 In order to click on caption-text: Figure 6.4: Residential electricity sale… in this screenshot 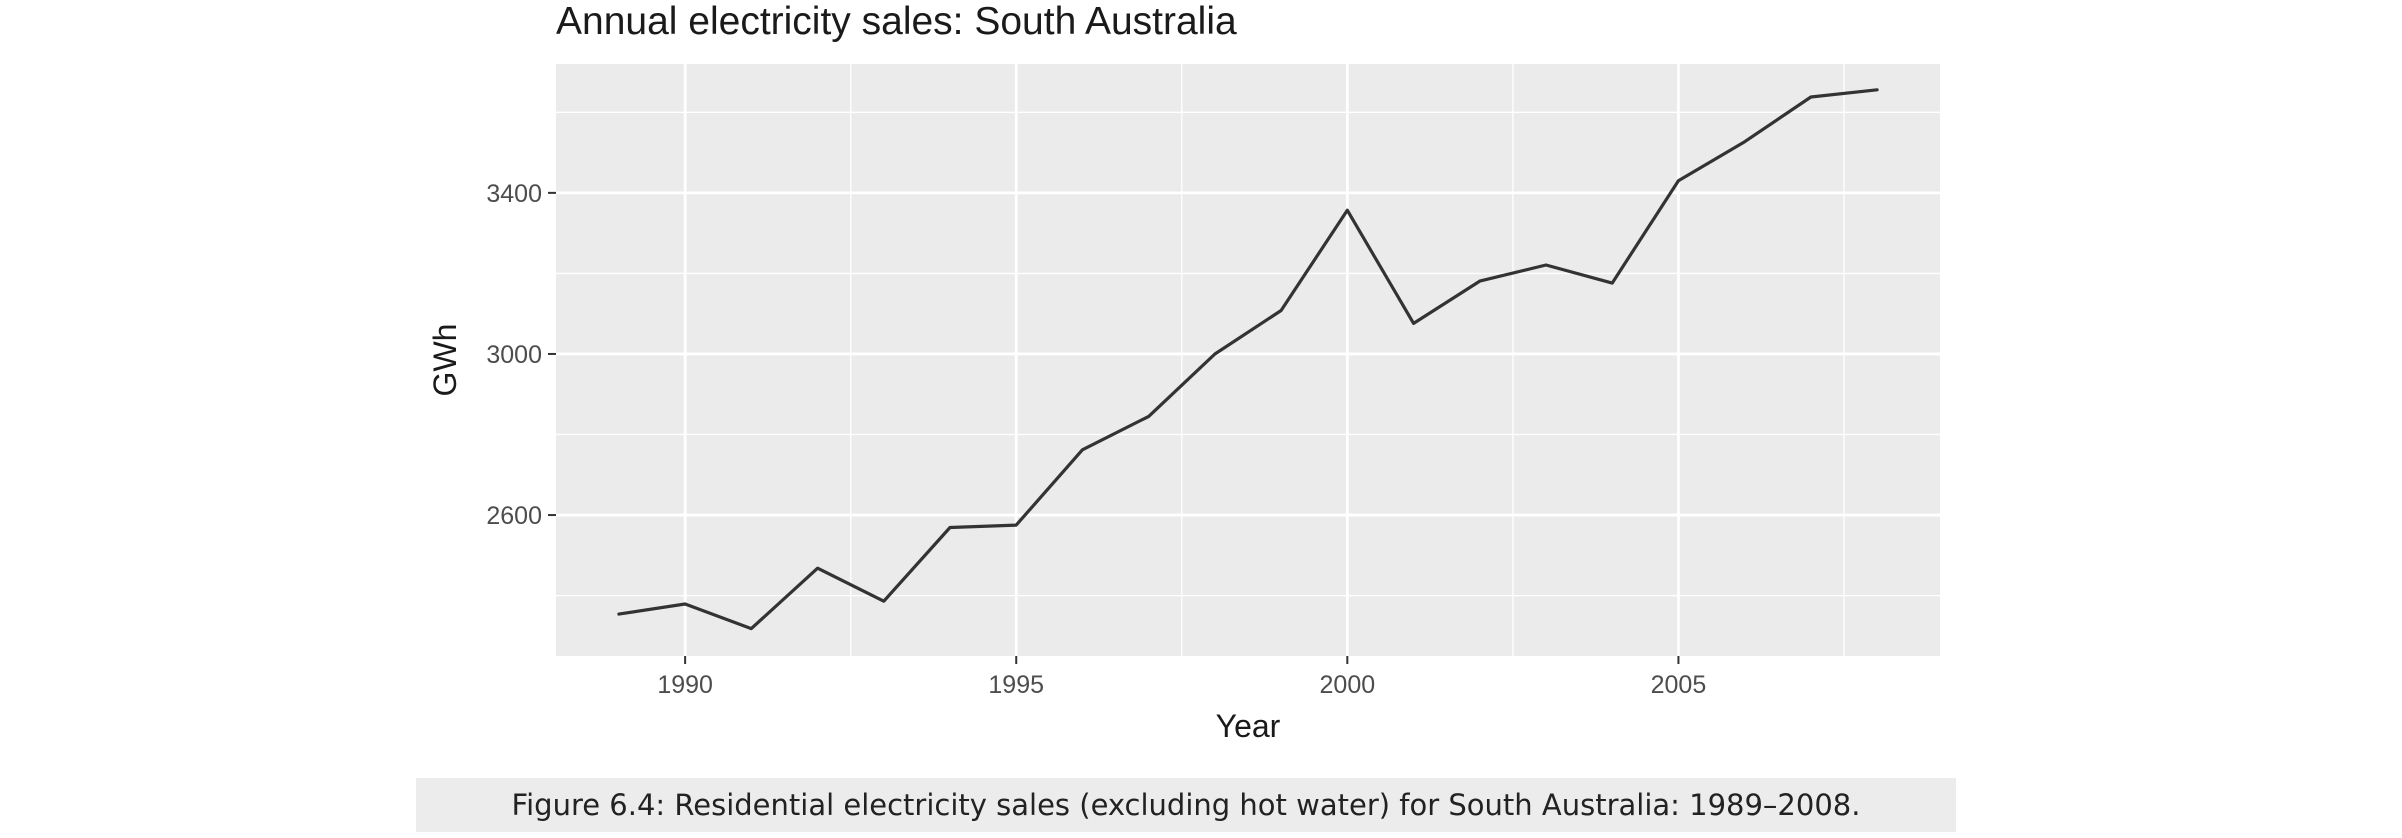, I will do `click(1186, 805)`.